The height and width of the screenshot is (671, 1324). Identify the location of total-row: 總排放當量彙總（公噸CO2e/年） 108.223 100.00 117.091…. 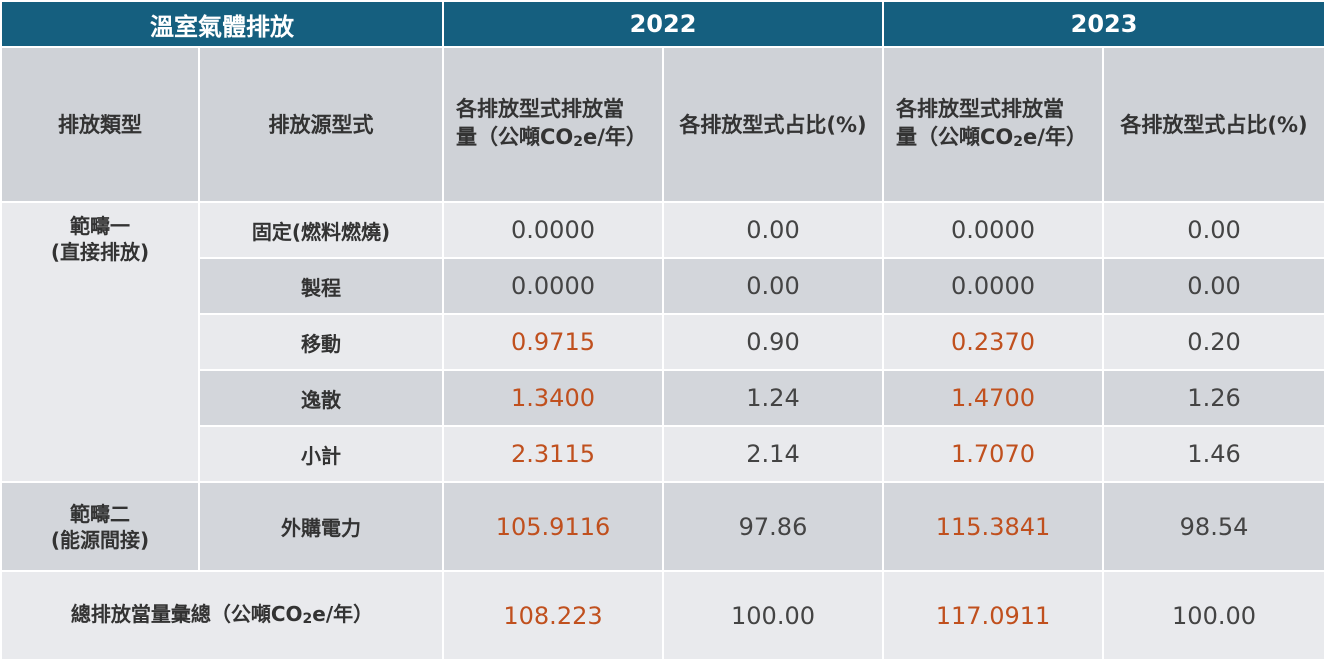
(663, 615).